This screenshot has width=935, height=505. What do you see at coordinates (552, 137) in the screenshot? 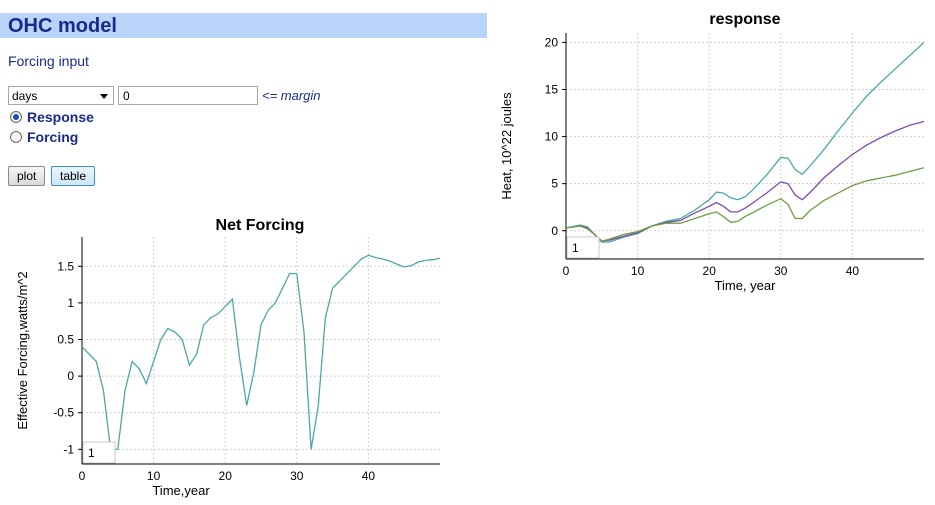
I see `y-tick-label: 10` at bounding box center [552, 137].